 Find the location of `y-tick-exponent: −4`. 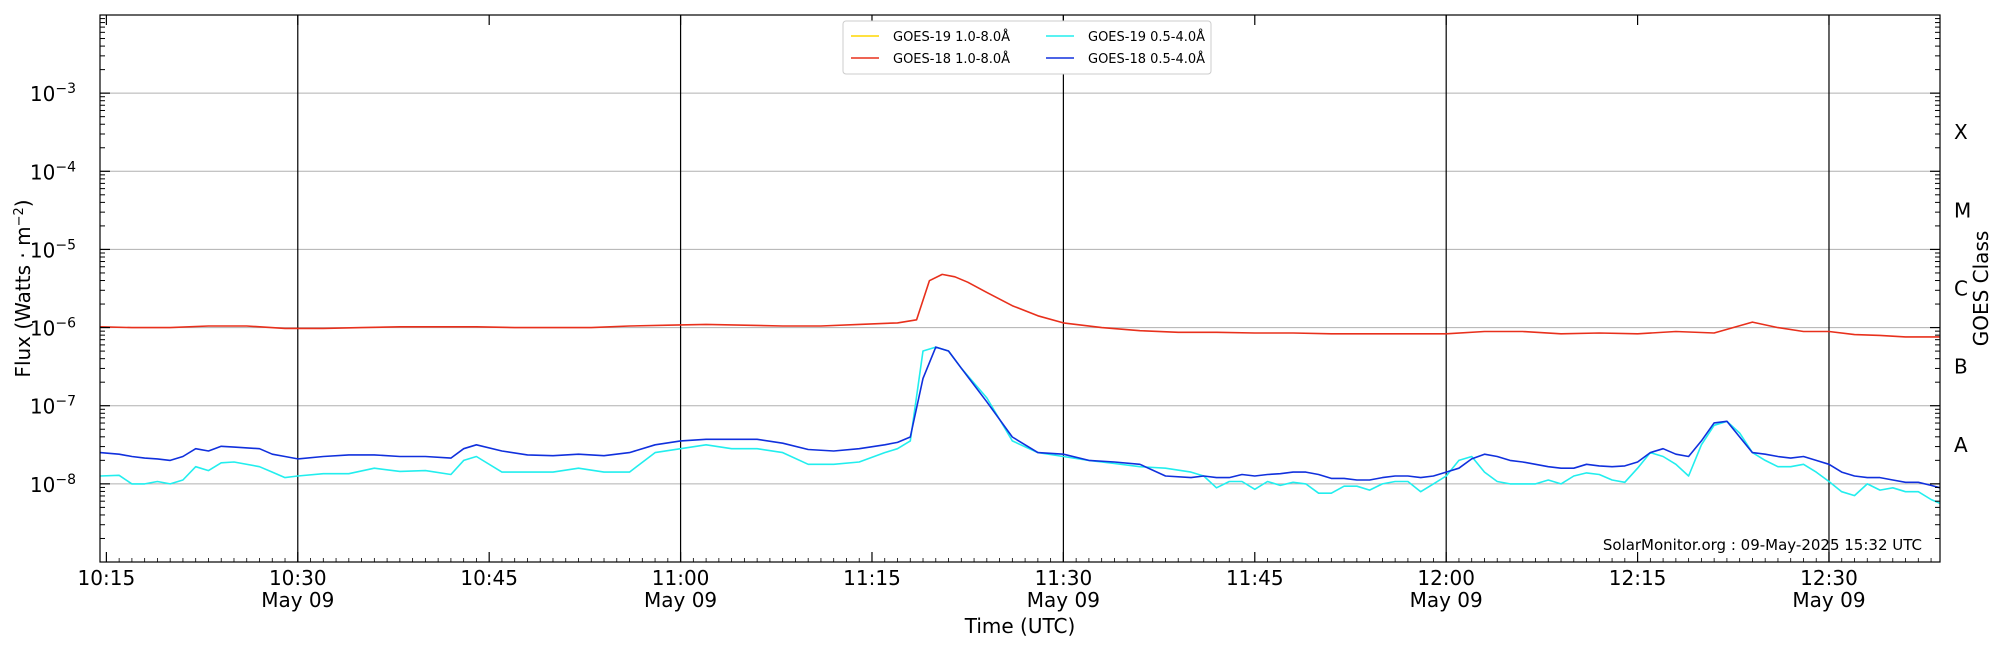

y-tick-exponent: −4 is located at coordinates (65, 167).